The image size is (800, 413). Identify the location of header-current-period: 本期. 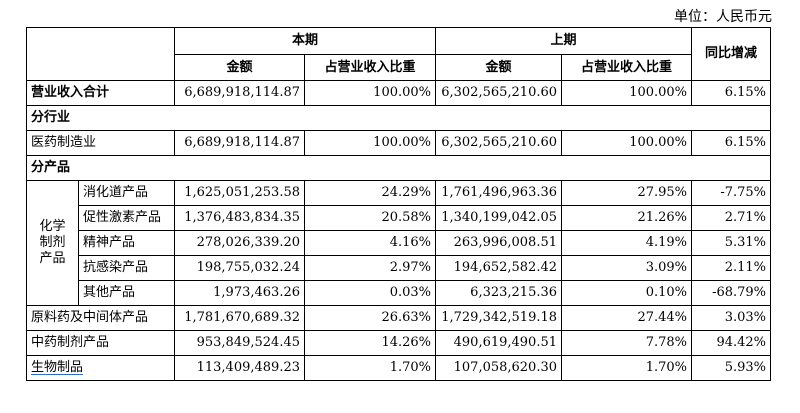
(305, 41).